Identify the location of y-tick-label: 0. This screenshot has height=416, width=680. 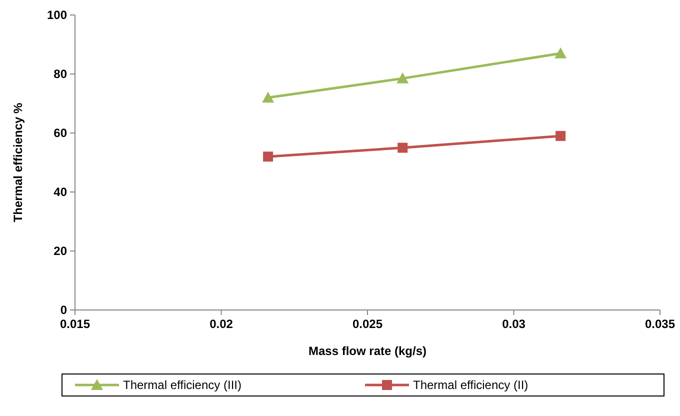
(64, 310).